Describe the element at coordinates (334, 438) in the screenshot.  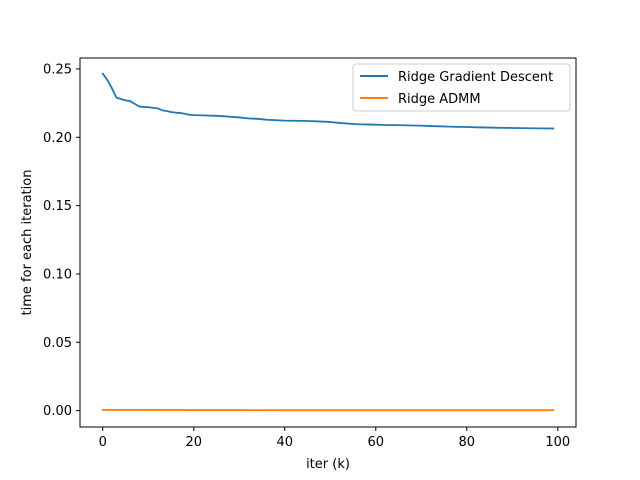
I see `x-axis: 0 20 40 60 80 100` at that location.